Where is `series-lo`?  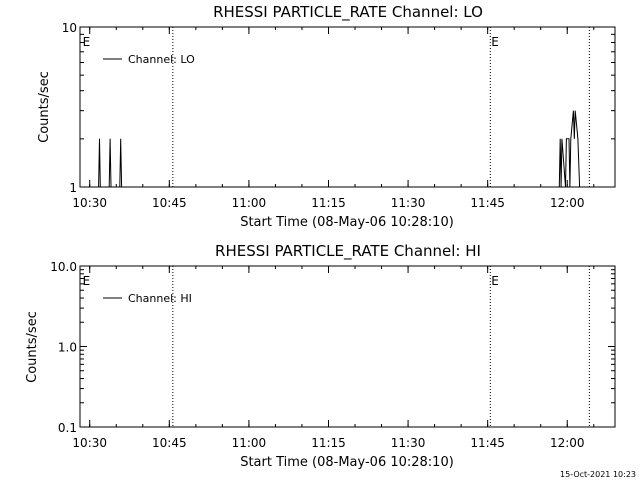 series-lo is located at coordinates (339, 149).